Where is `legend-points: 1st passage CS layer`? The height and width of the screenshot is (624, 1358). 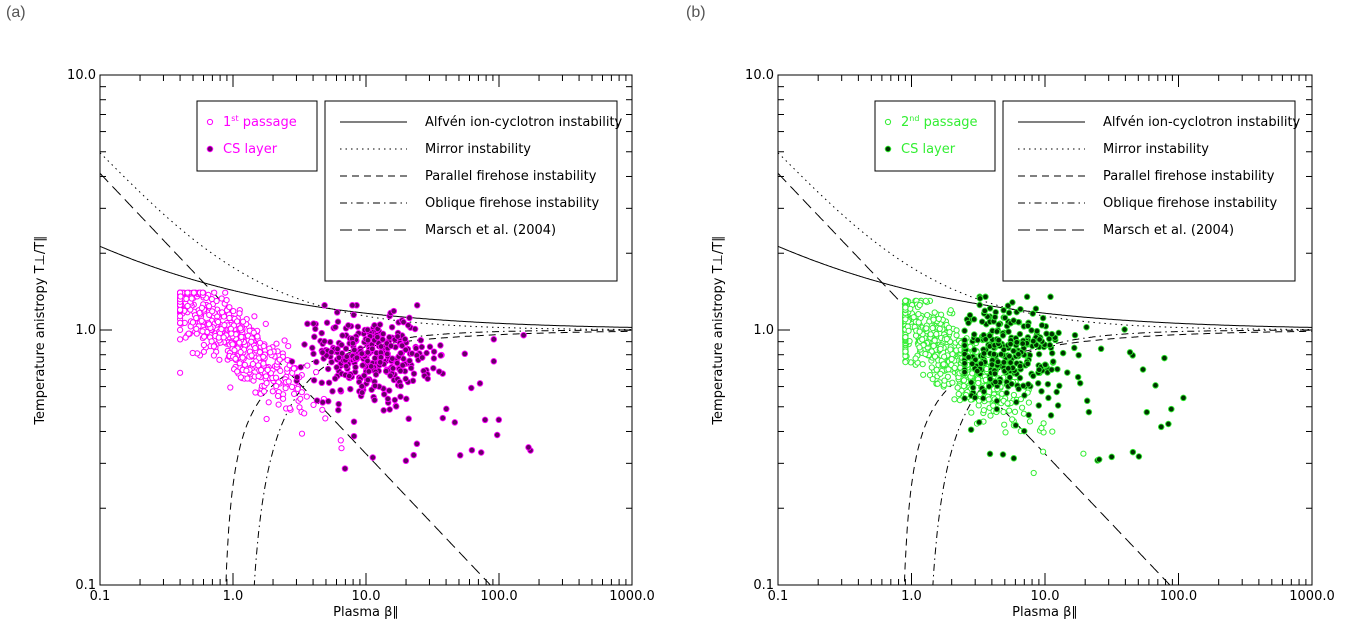
legend-points: 1st passage CS layer is located at coordinates (257, 136).